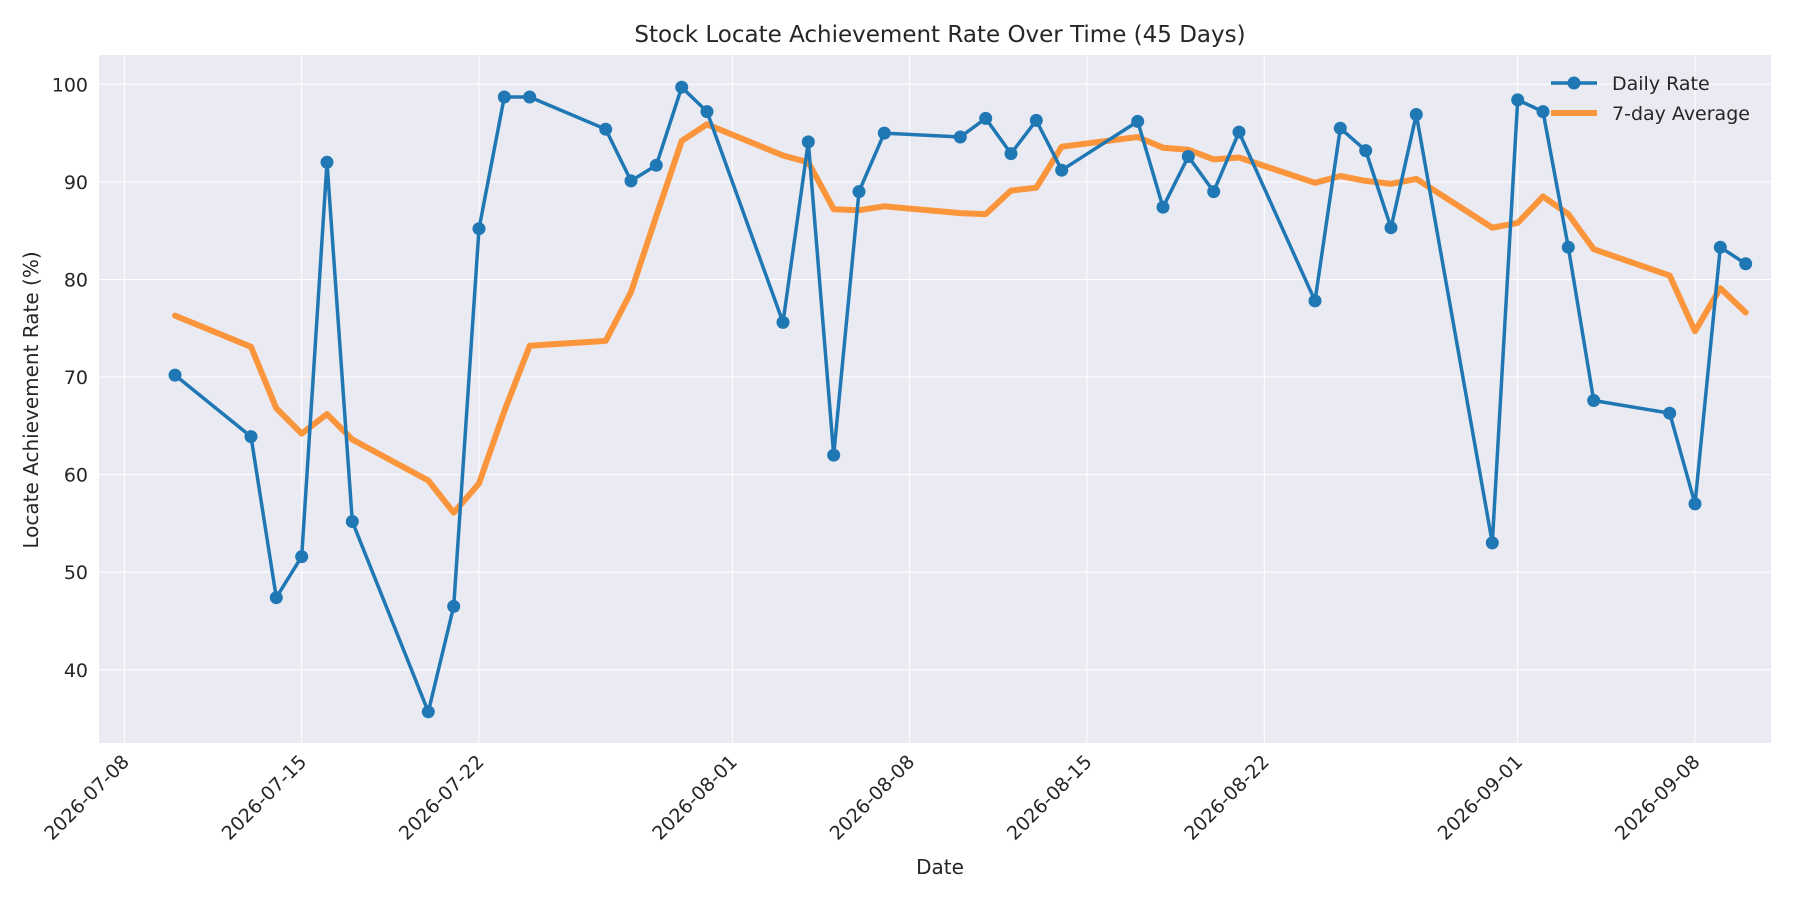 Image resolution: width=1800 pixels, height=900 pixels. Describe the element at coordinates (76, 573) in the screenshot. I see `y-tick-label: 50` at that location.